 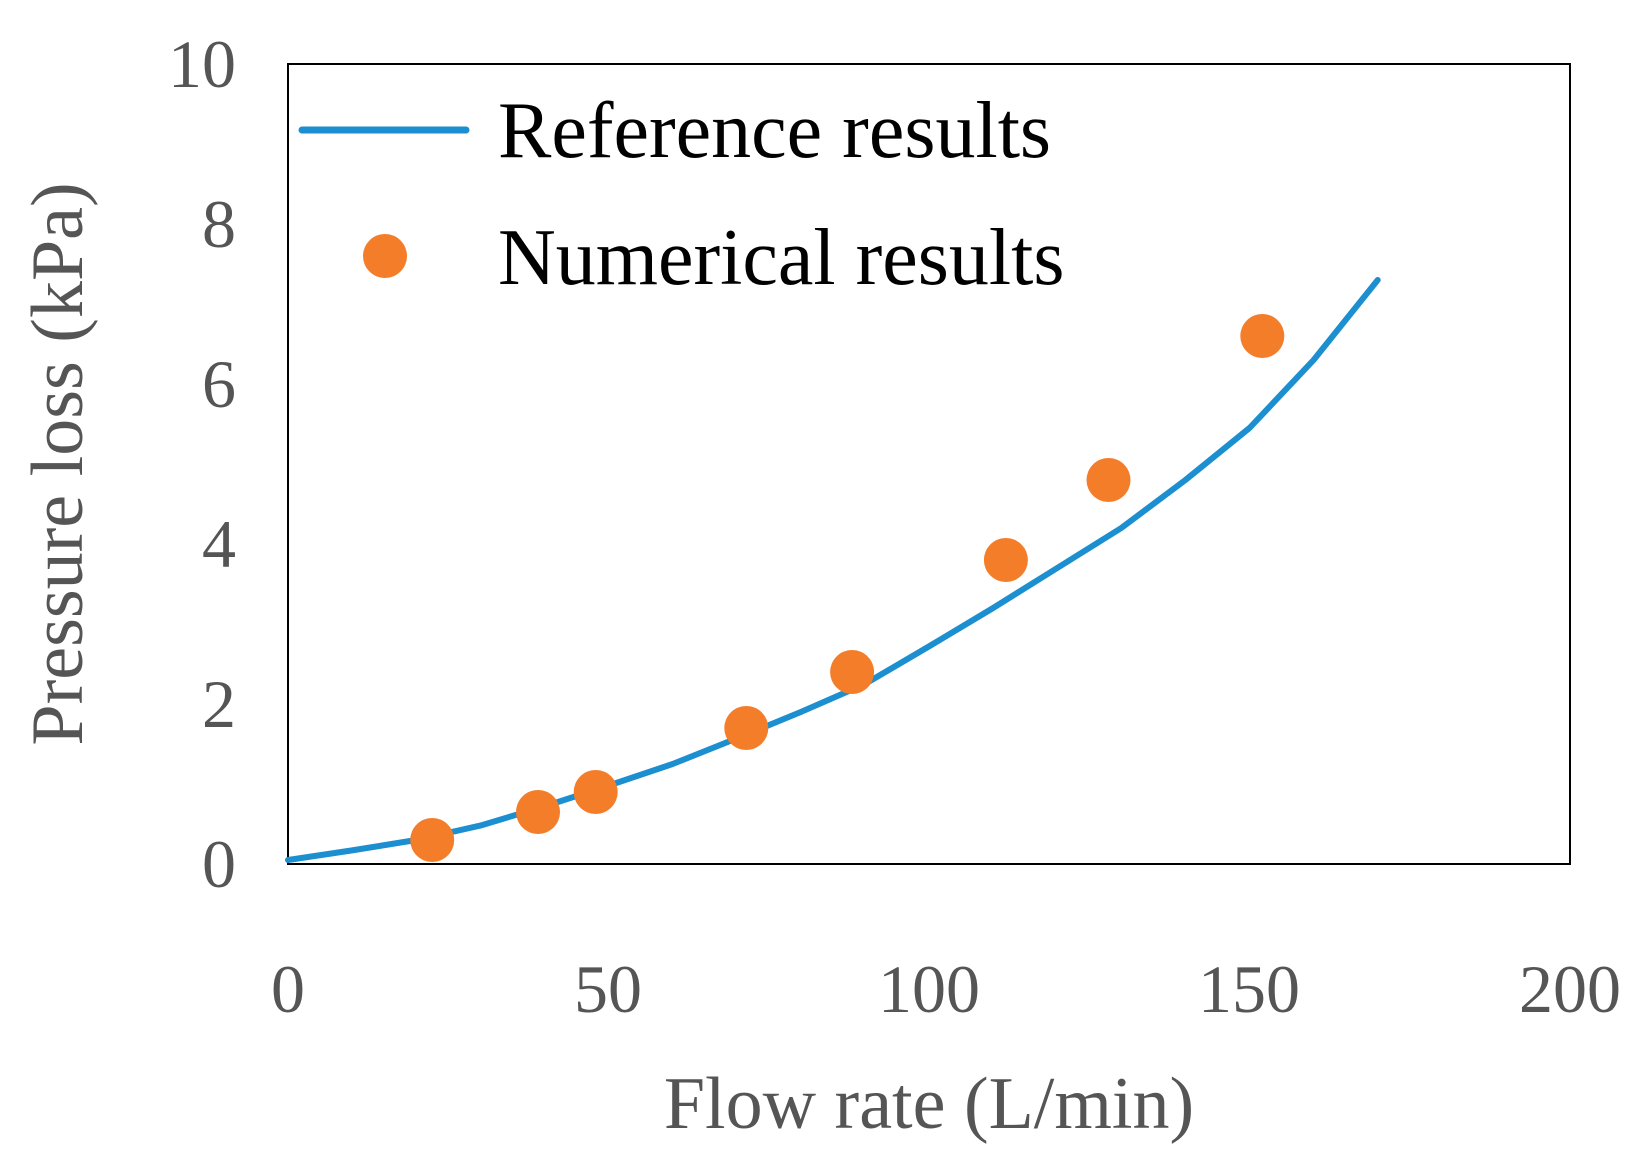 What do you see at coordinates (781, 258) in the screenshot?
I see `legend-label-numerical: Numerical results` at bounding box center [781, 258].